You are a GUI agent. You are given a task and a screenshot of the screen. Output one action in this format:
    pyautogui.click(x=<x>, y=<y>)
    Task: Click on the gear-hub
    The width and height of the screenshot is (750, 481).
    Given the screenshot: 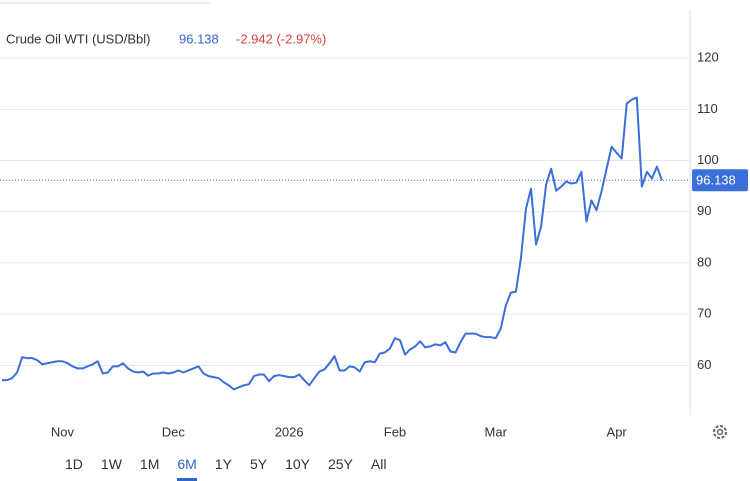 What is the action you would take?
    pyautogui.click(x=720, y=432)
    